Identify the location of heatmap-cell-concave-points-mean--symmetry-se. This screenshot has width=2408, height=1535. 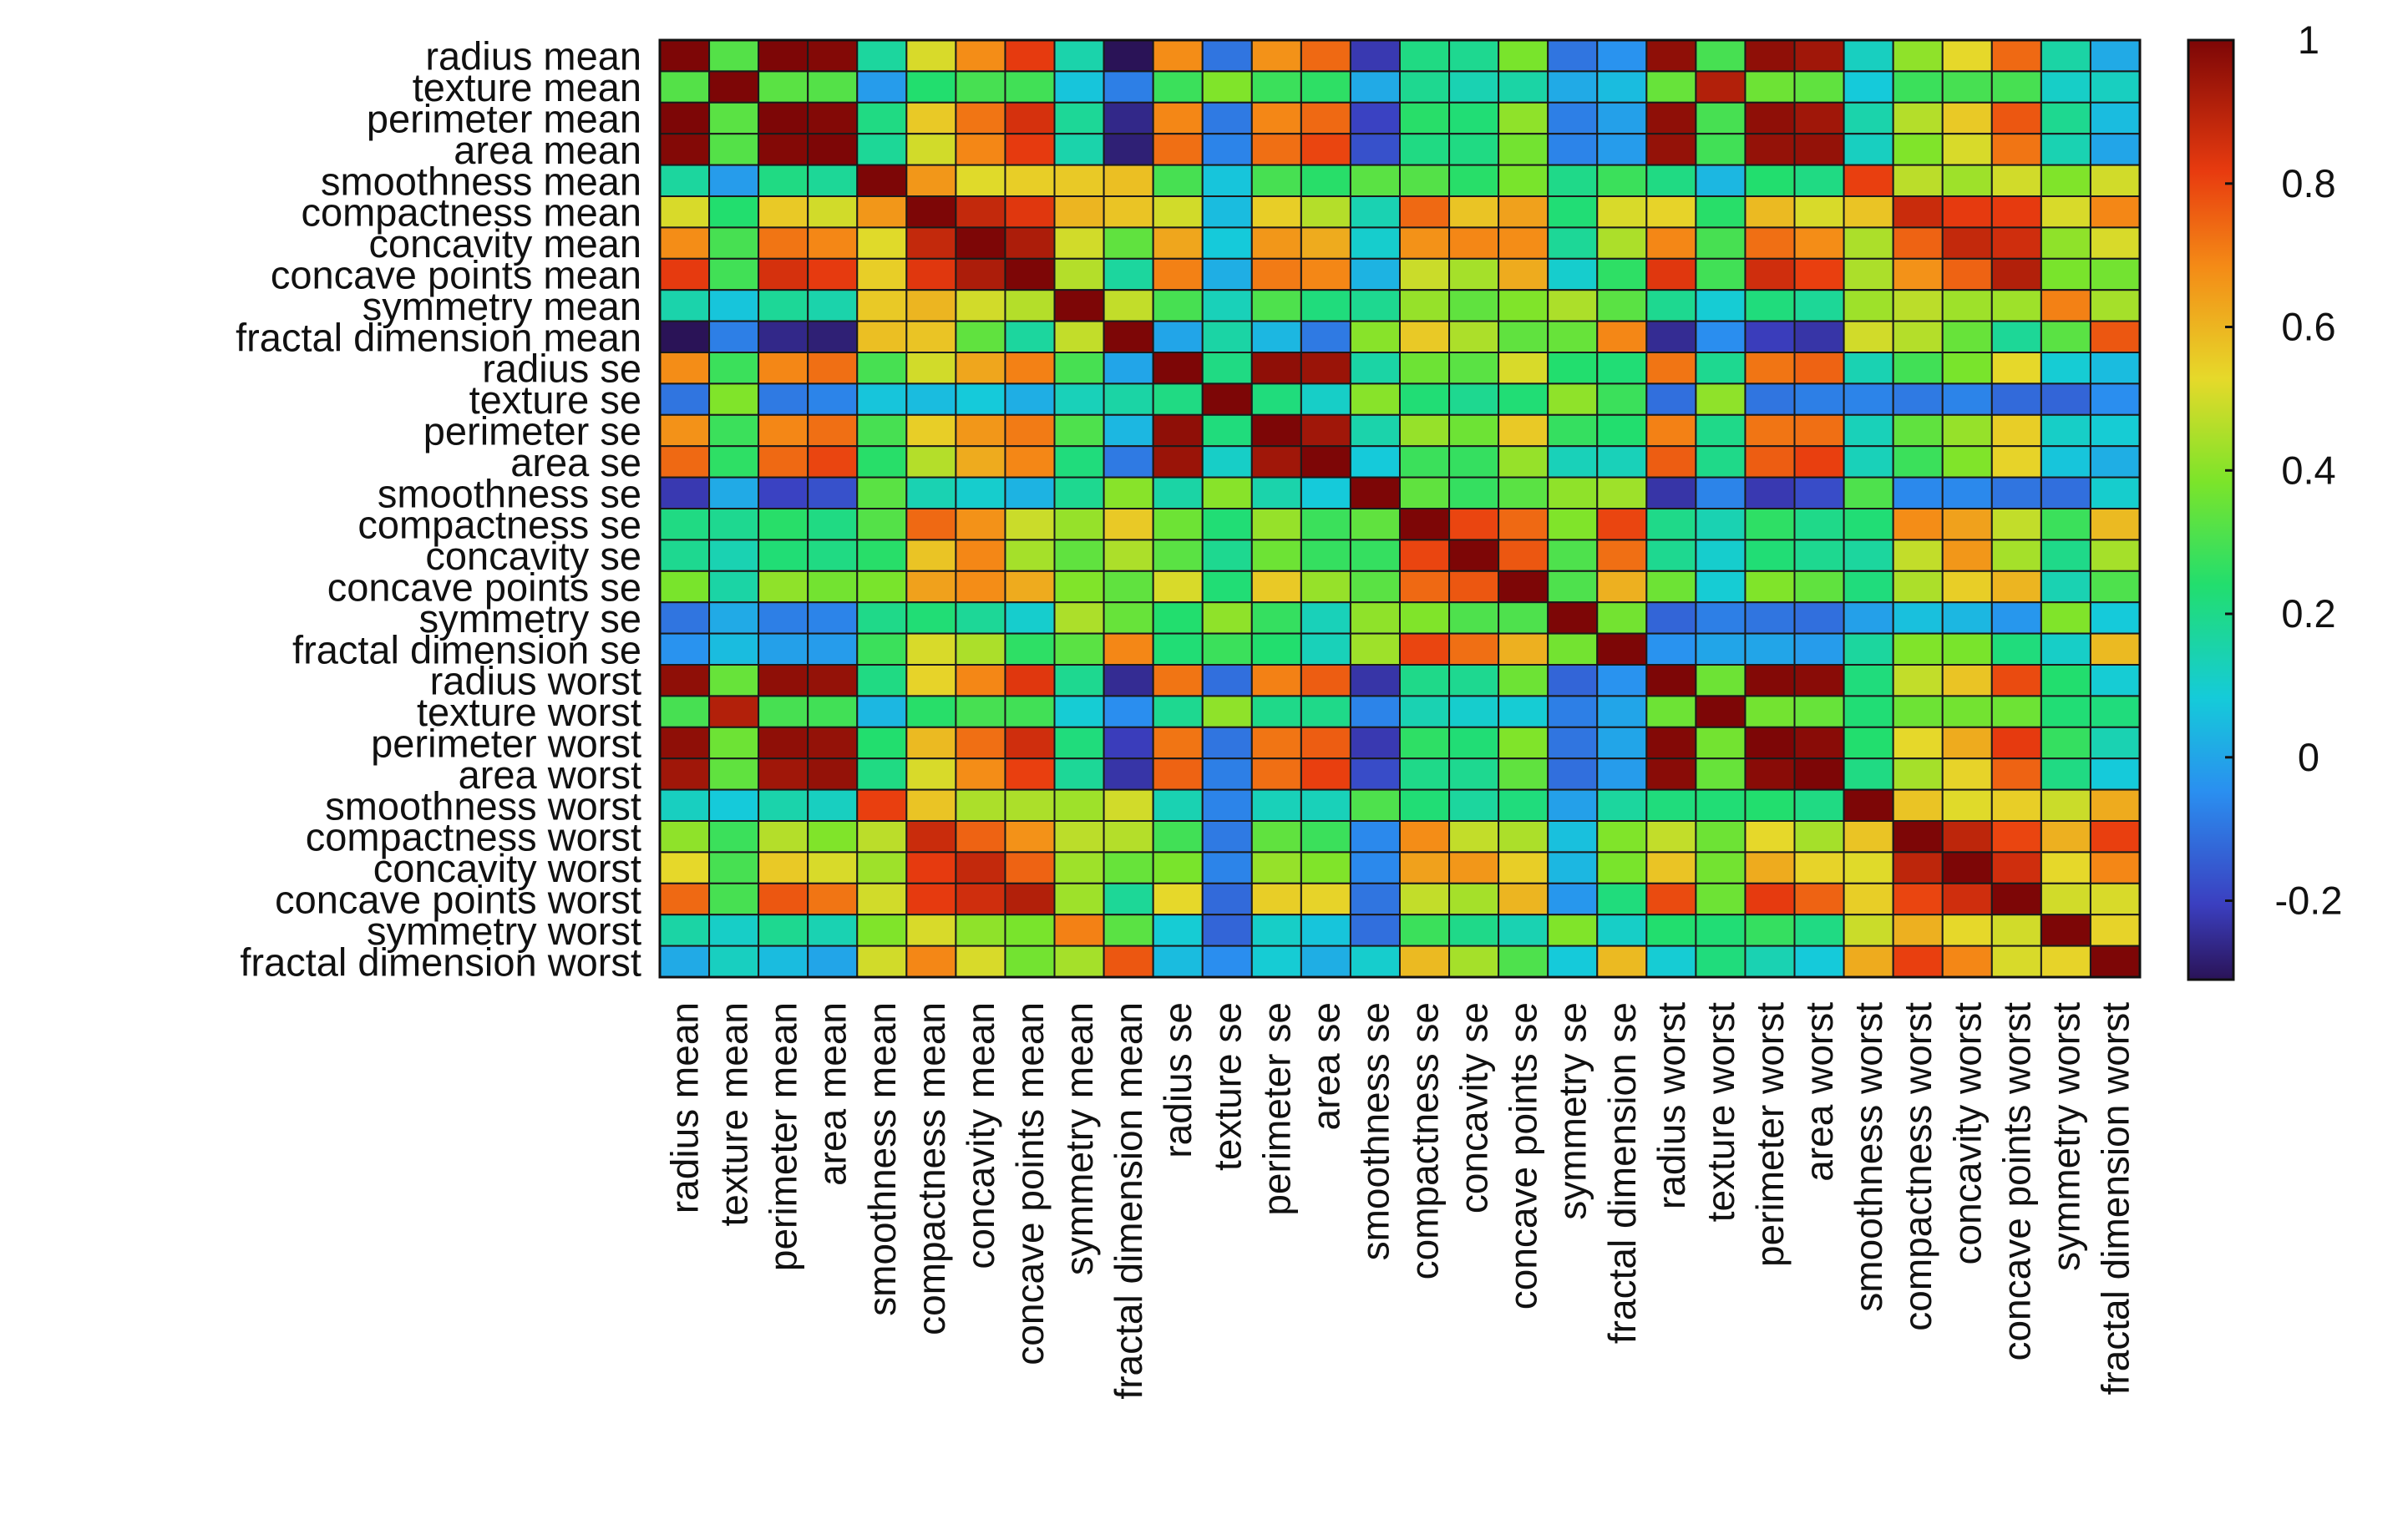
(1573, 274).